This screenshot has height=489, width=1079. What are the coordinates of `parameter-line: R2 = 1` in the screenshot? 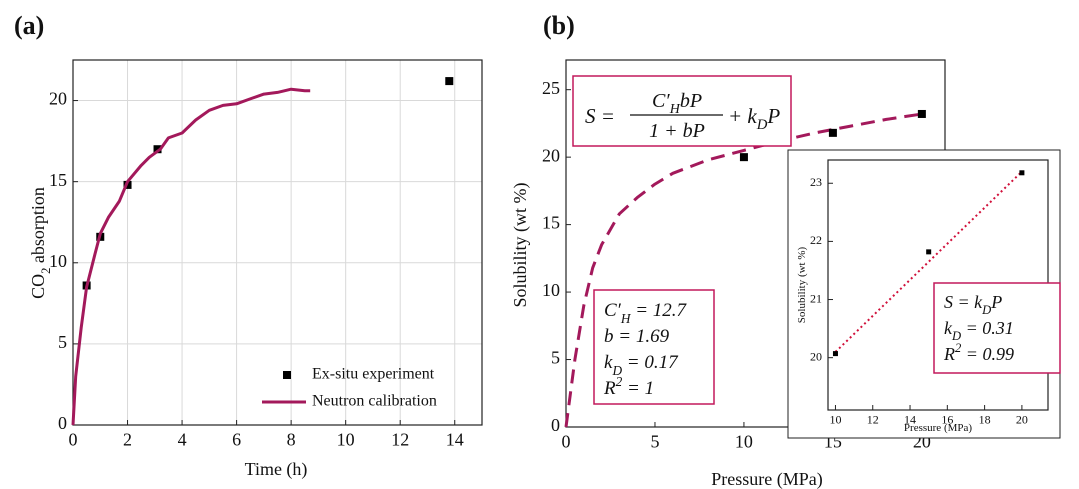 It's located at (628, 387).